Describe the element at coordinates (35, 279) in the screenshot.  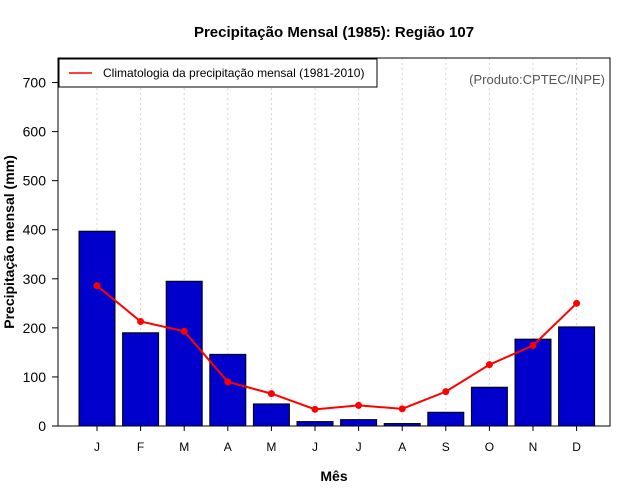
I see `y-tick-label-3: 300` at that location.